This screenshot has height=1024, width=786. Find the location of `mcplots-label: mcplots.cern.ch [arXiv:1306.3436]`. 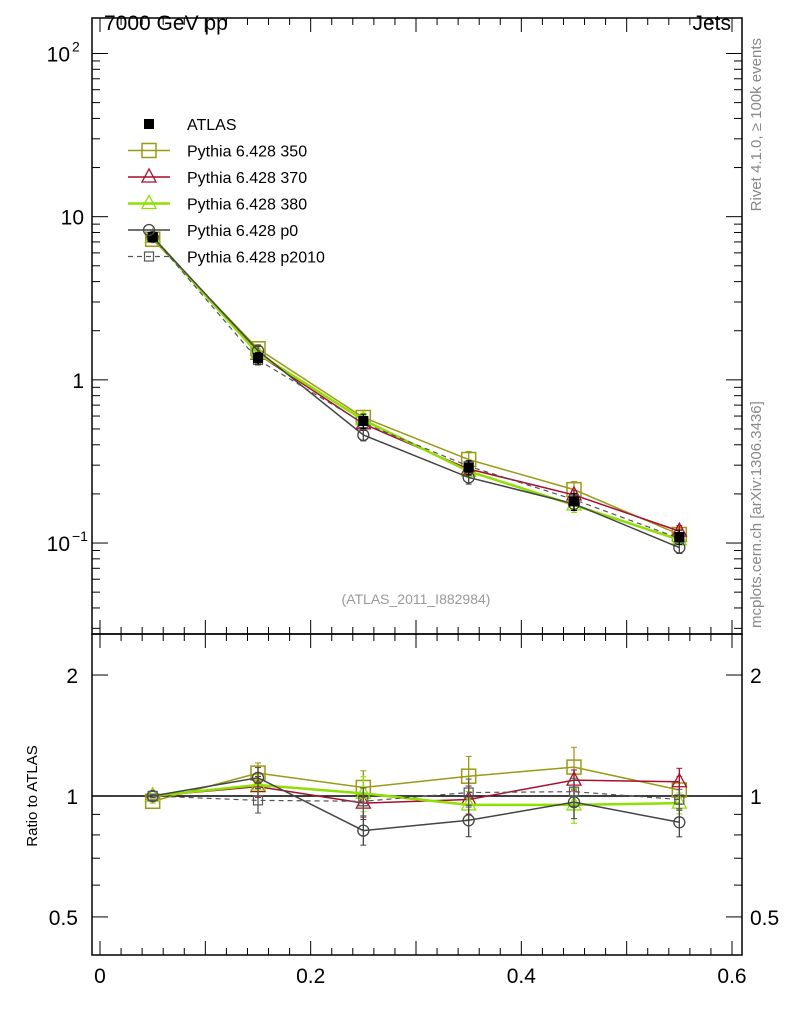

mcplots-label: mcplots.cern.ch [arXiv:1306.3436] is located at coordinates (756, 514).